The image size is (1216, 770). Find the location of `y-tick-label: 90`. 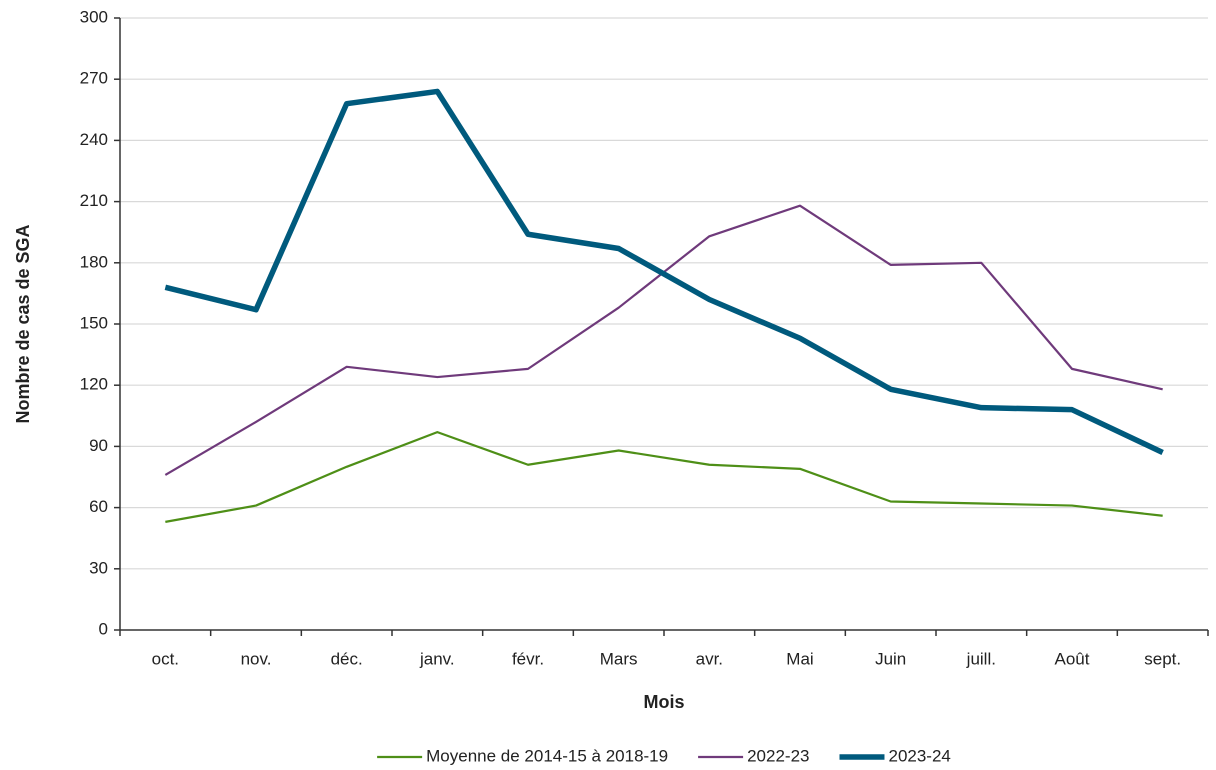

y-tick-label: 90 is located at coordinates (98, 445).